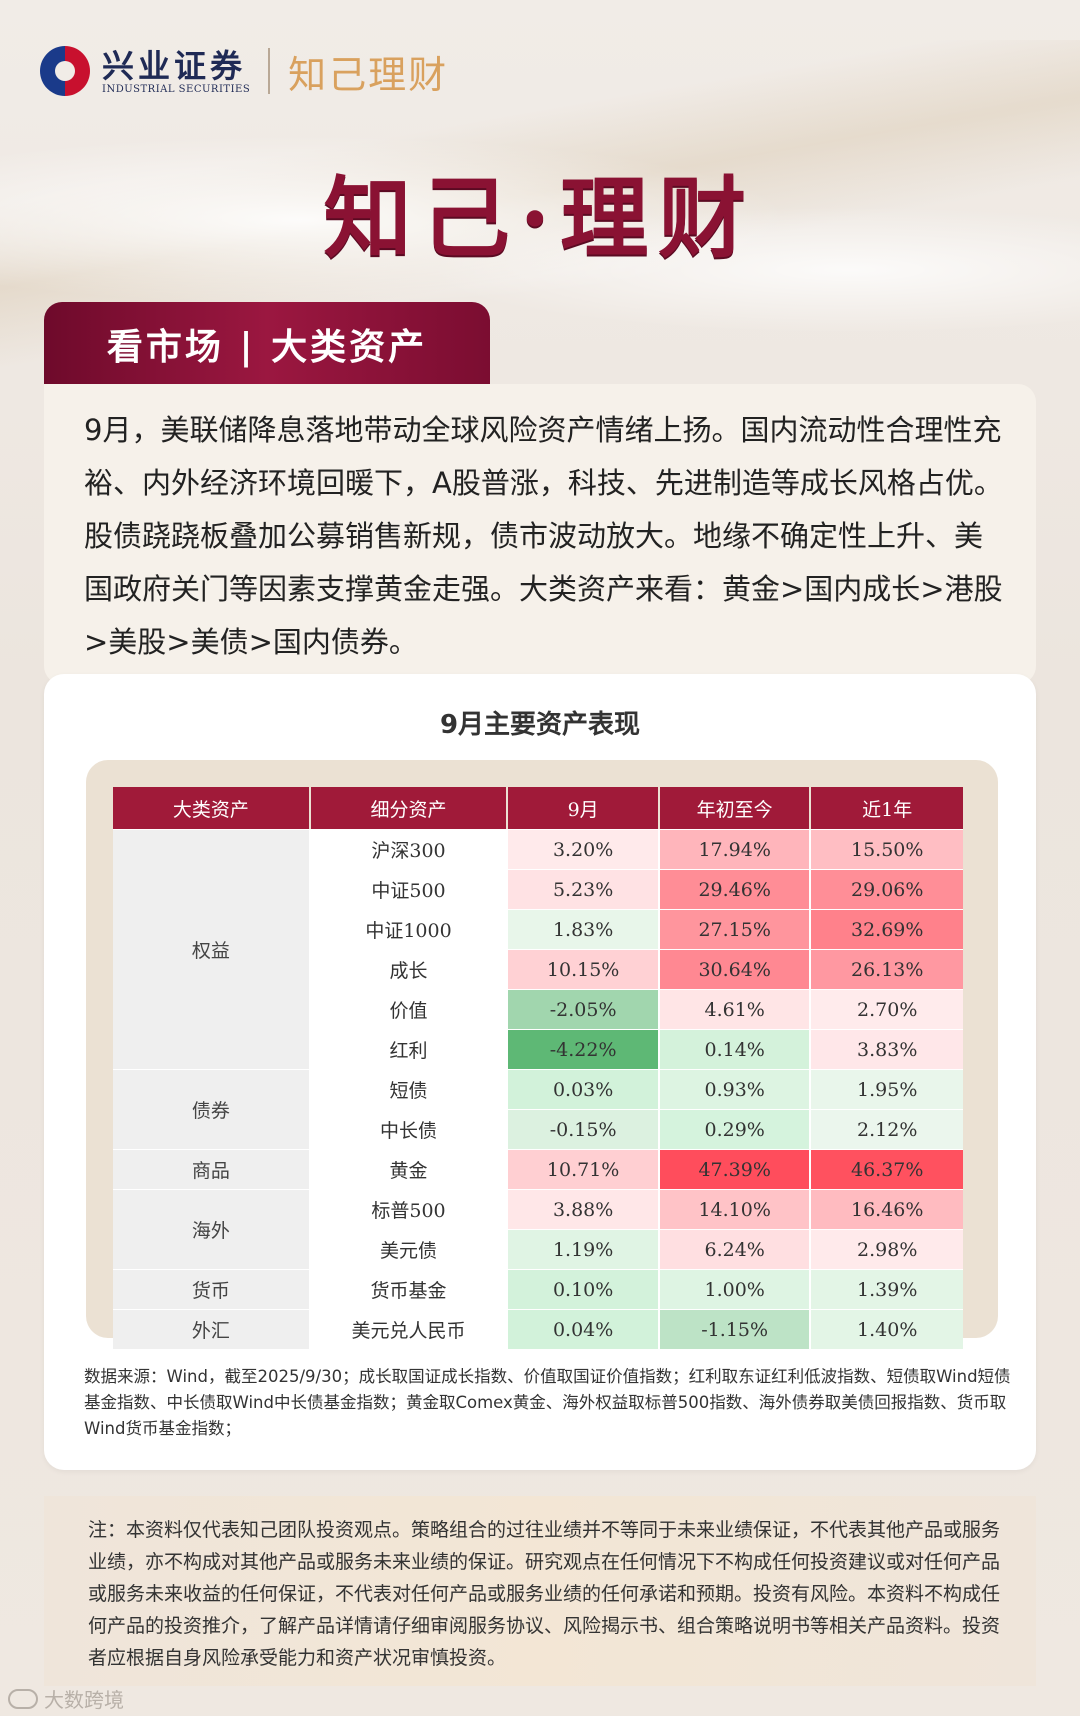 The image size is (1080, 1716). I want to click on table-row: 海外 标普500 3.88% 14.10% 16.46%, so click(538, 1229).